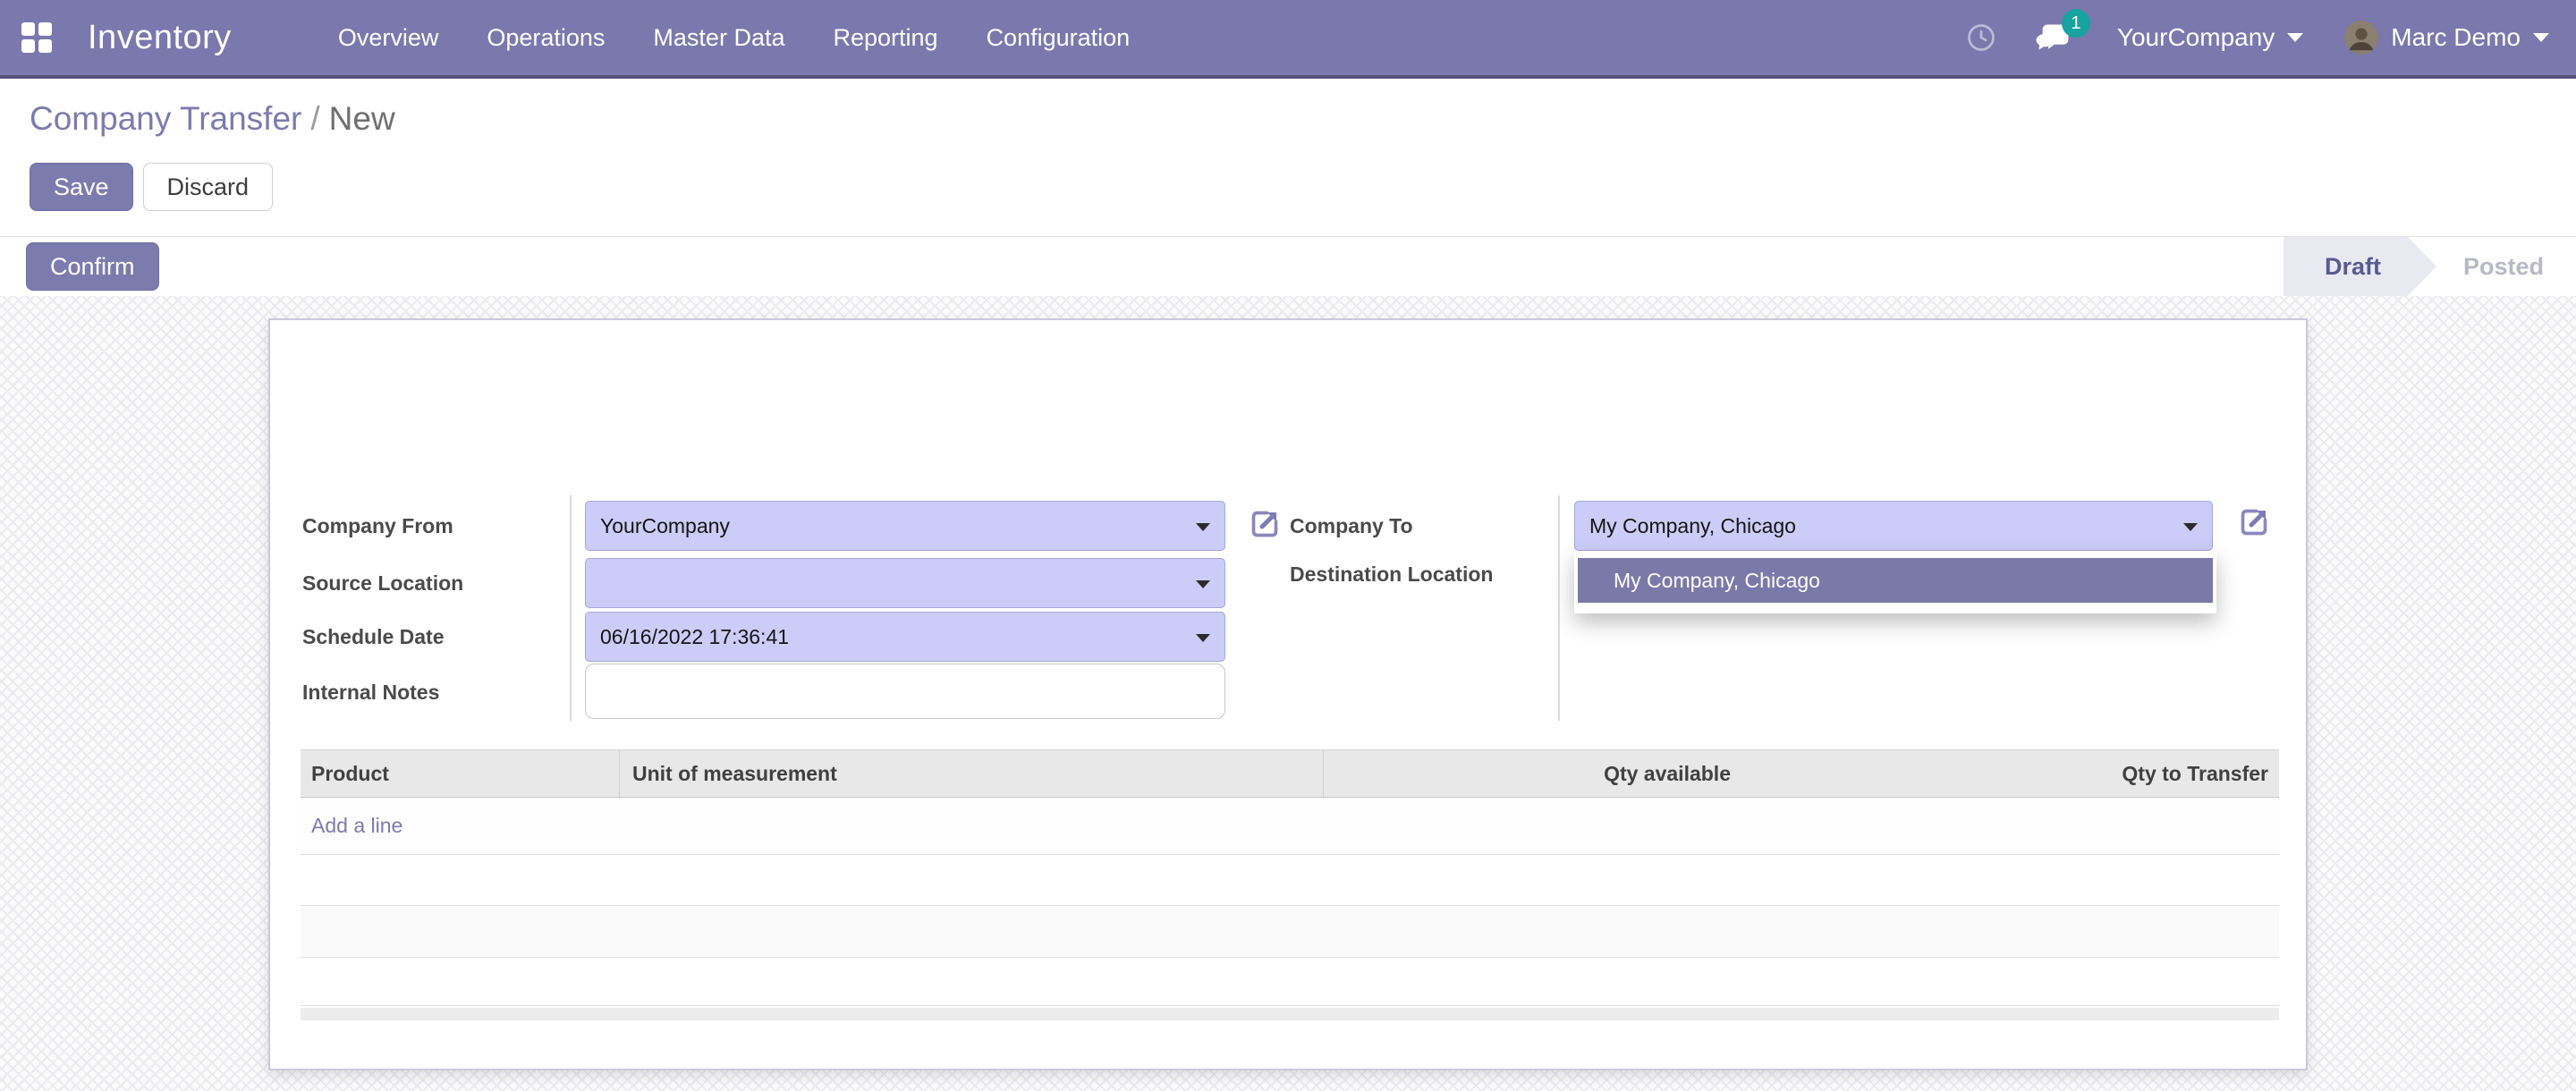 The height and width of the screenshot is (1091, 2576). What do you see at coordinates (1351, 525) in the screenshot?
I see `company-to-label: Company To` at bounding box center [1351, 525].